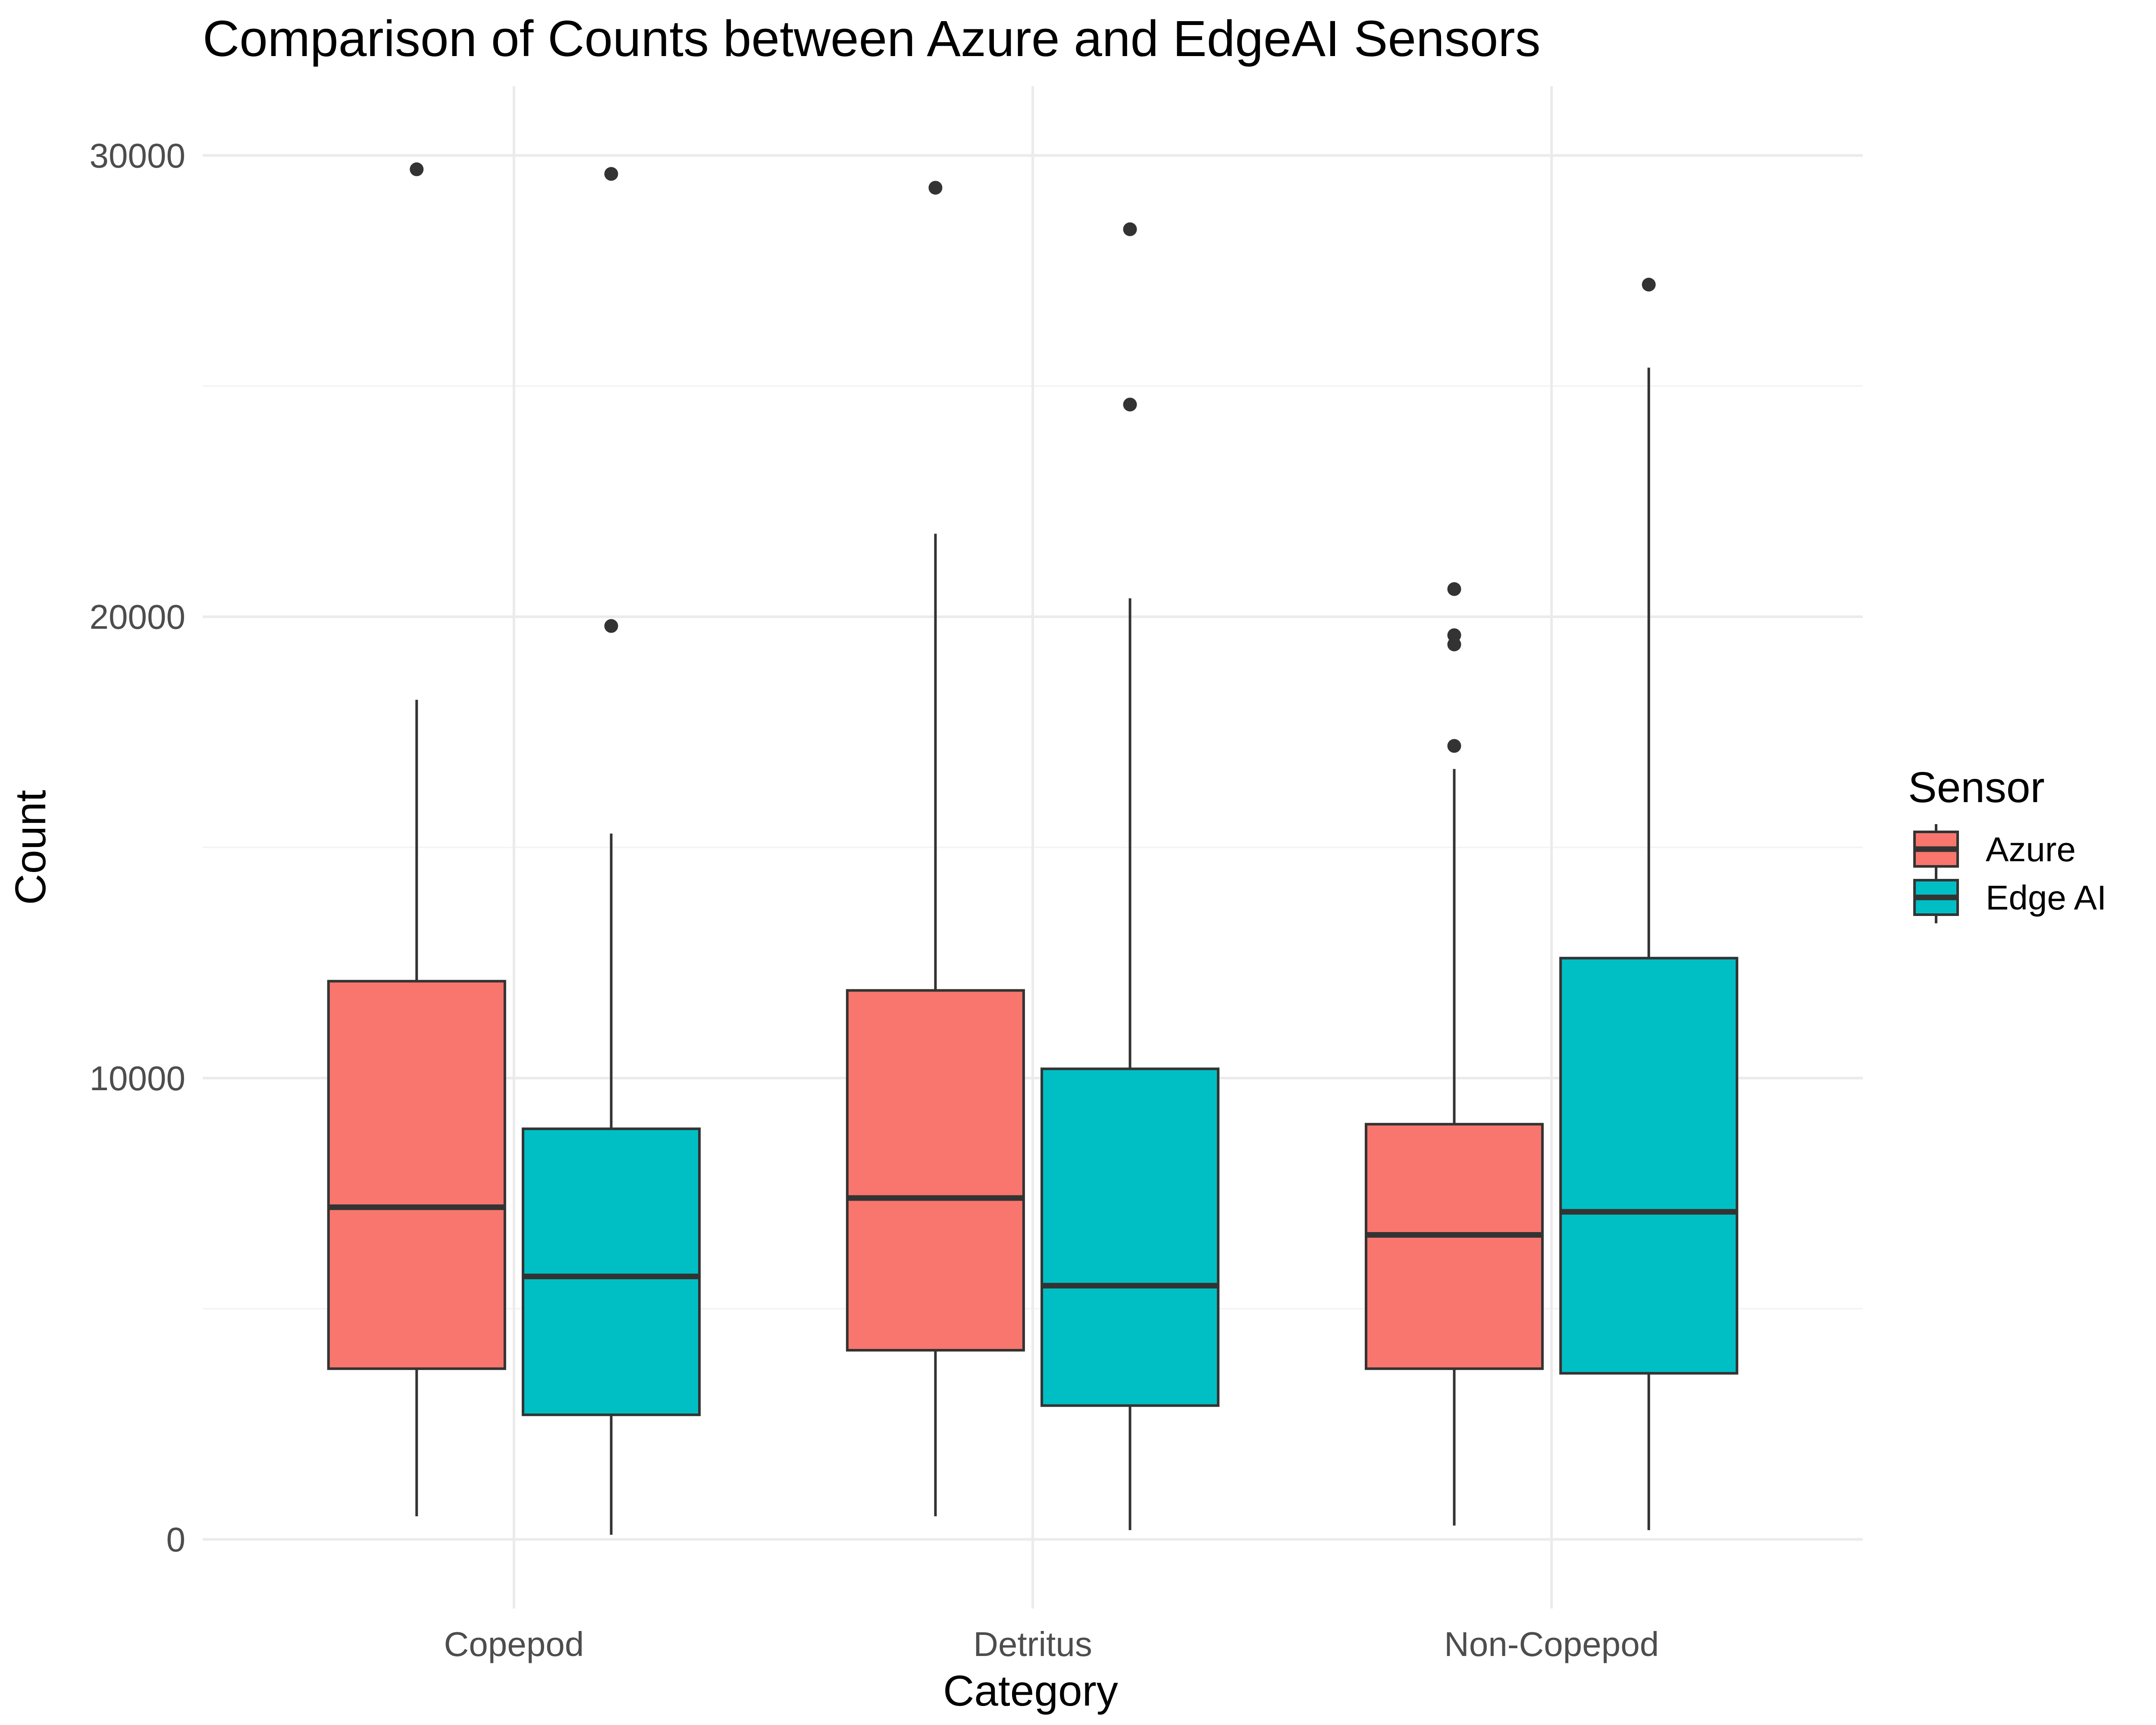 This screenshot has width=2156, height=1725. I want to click on legend-item-edge-ai: Edge AI, so click(2009, 897).